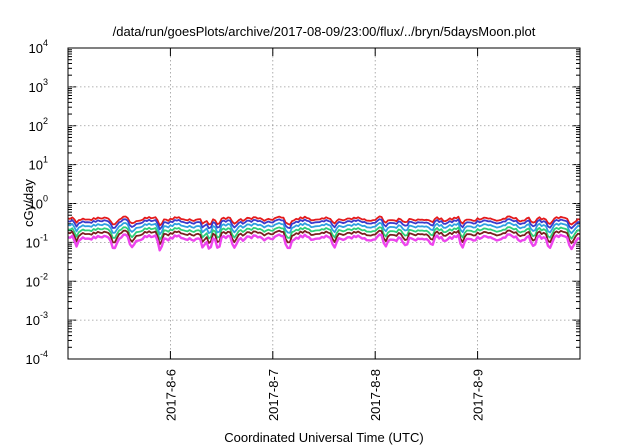 The width and height of the screenshot is (640, 448). I want to click on x-tick-label: 2017-8-6, so click(170, 395).